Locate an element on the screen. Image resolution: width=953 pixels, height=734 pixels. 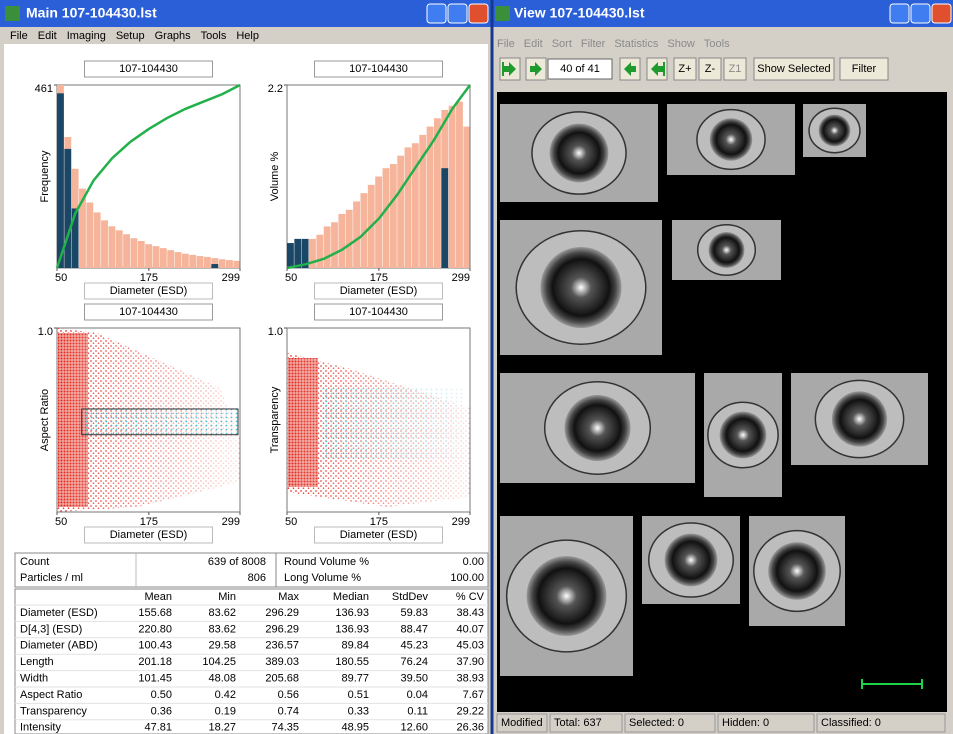
toolbar-button-label: Show Selected is located at coordinates (793, 69).